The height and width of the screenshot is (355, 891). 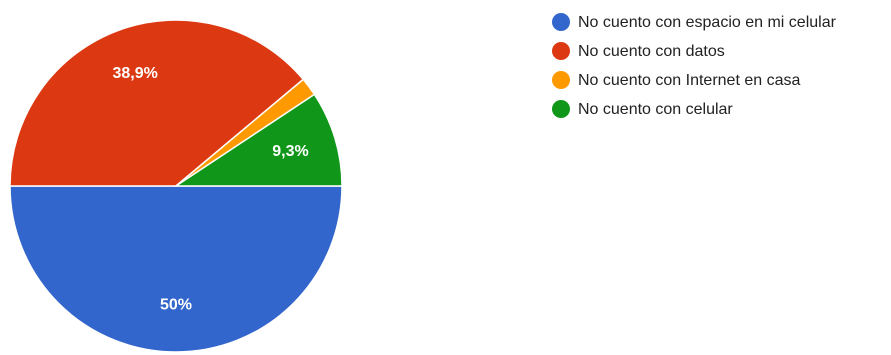 I want to click on pie-slice-celular, so click(x=258, y=140).